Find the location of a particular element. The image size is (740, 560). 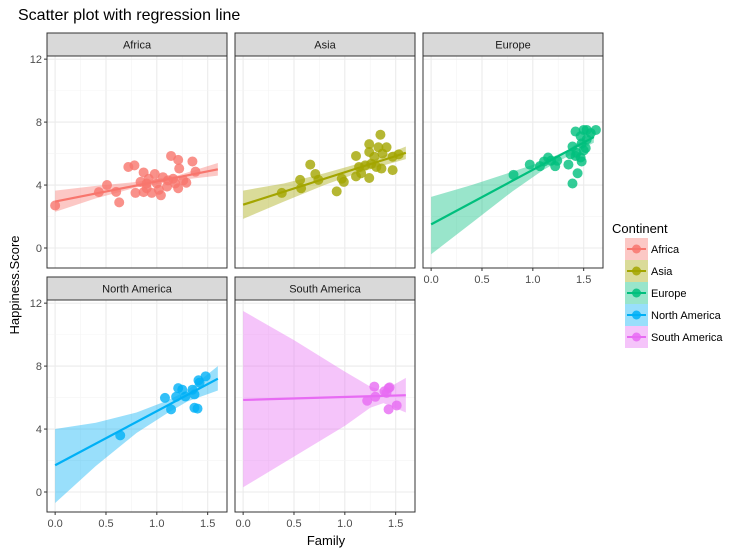

legend-item-europe: Europe is located at coordinates (655, 293).